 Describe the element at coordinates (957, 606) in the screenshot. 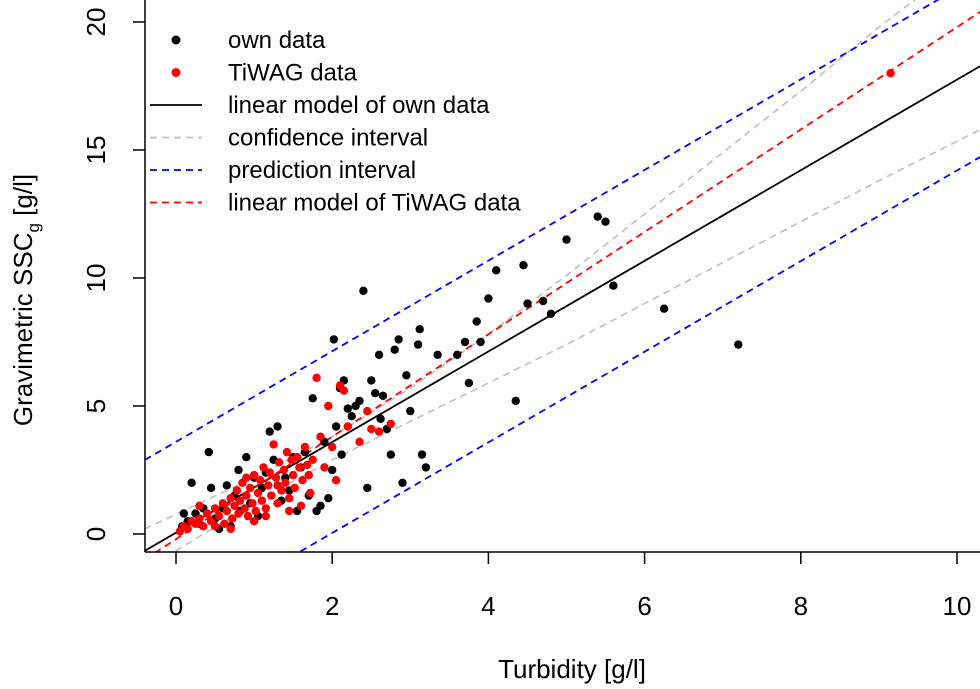

I see `x-tick-label: 10` at that location.